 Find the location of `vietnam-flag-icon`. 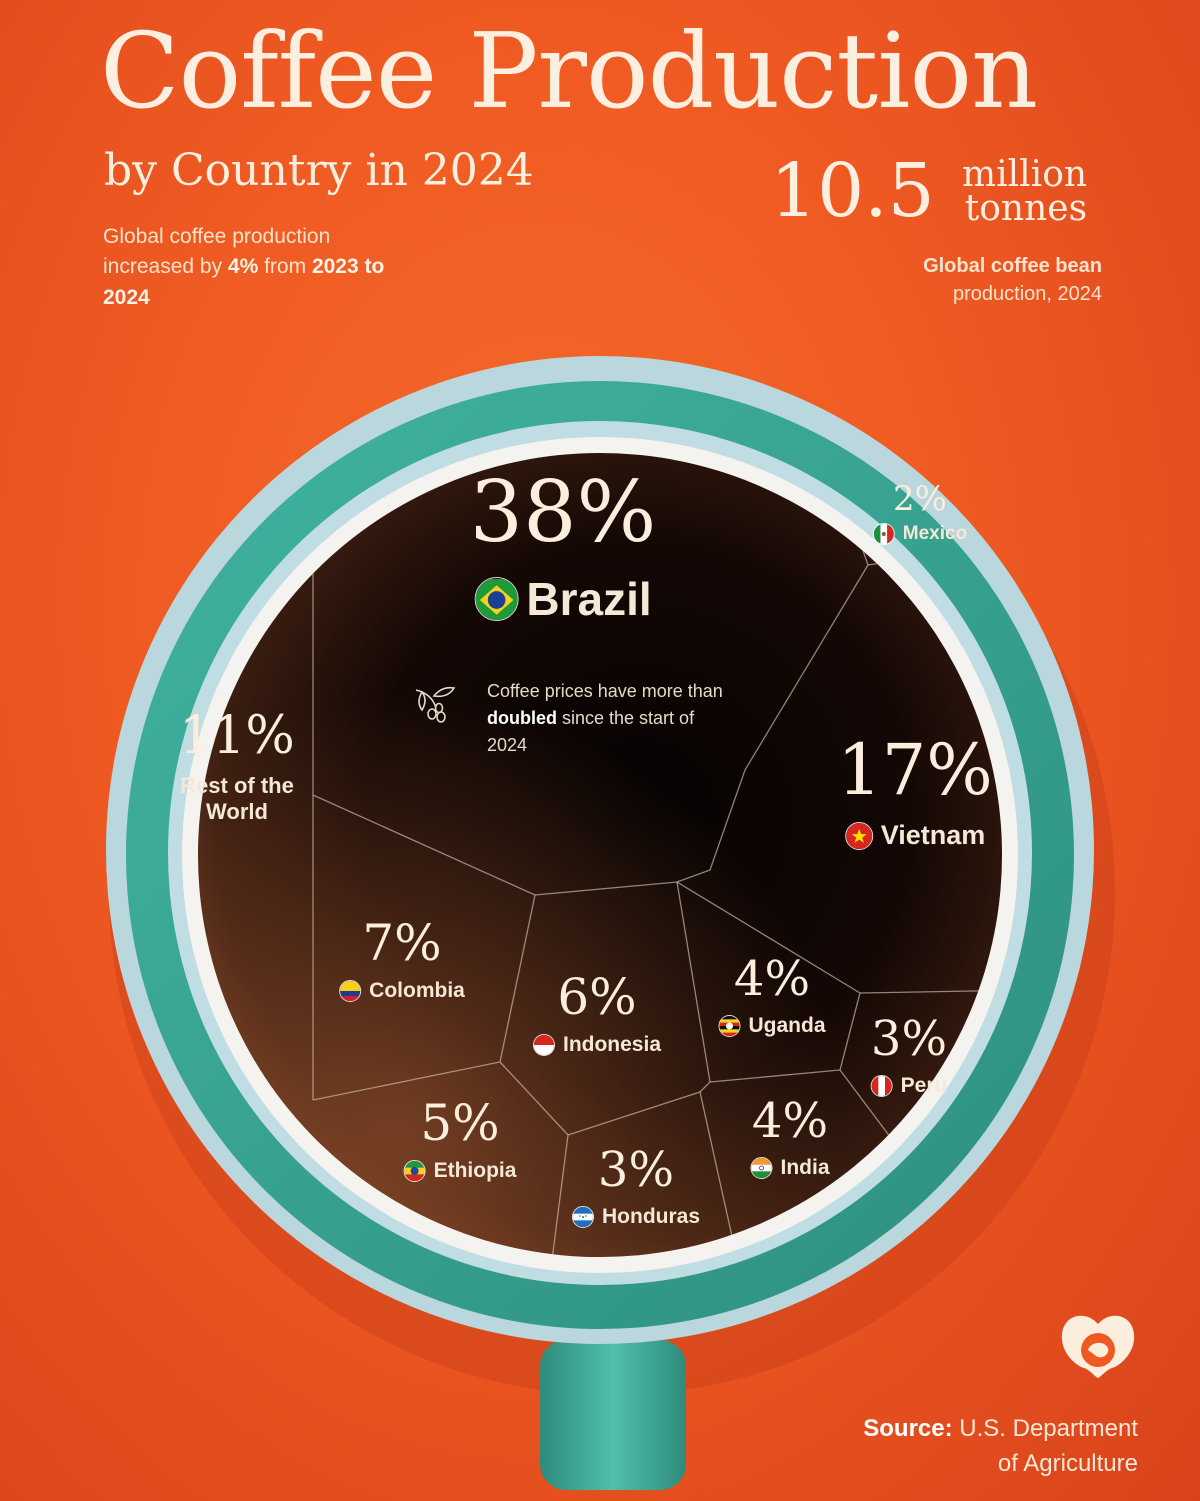

vietnam-flag-icon is located at coordinates (858, 835).